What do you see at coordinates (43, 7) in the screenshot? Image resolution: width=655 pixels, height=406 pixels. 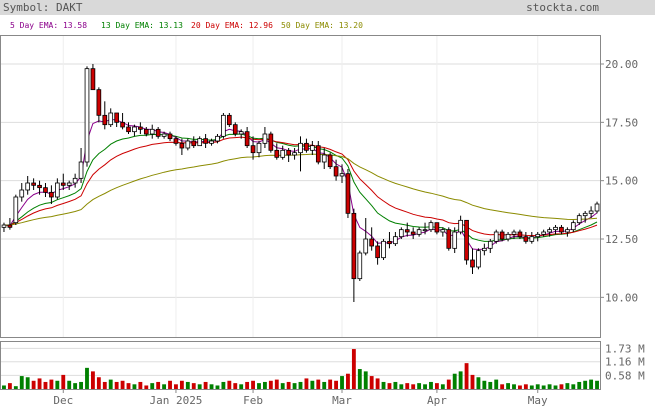 I see `symbol-label: Symbol: DAKT` at bounding box center [43, 7].